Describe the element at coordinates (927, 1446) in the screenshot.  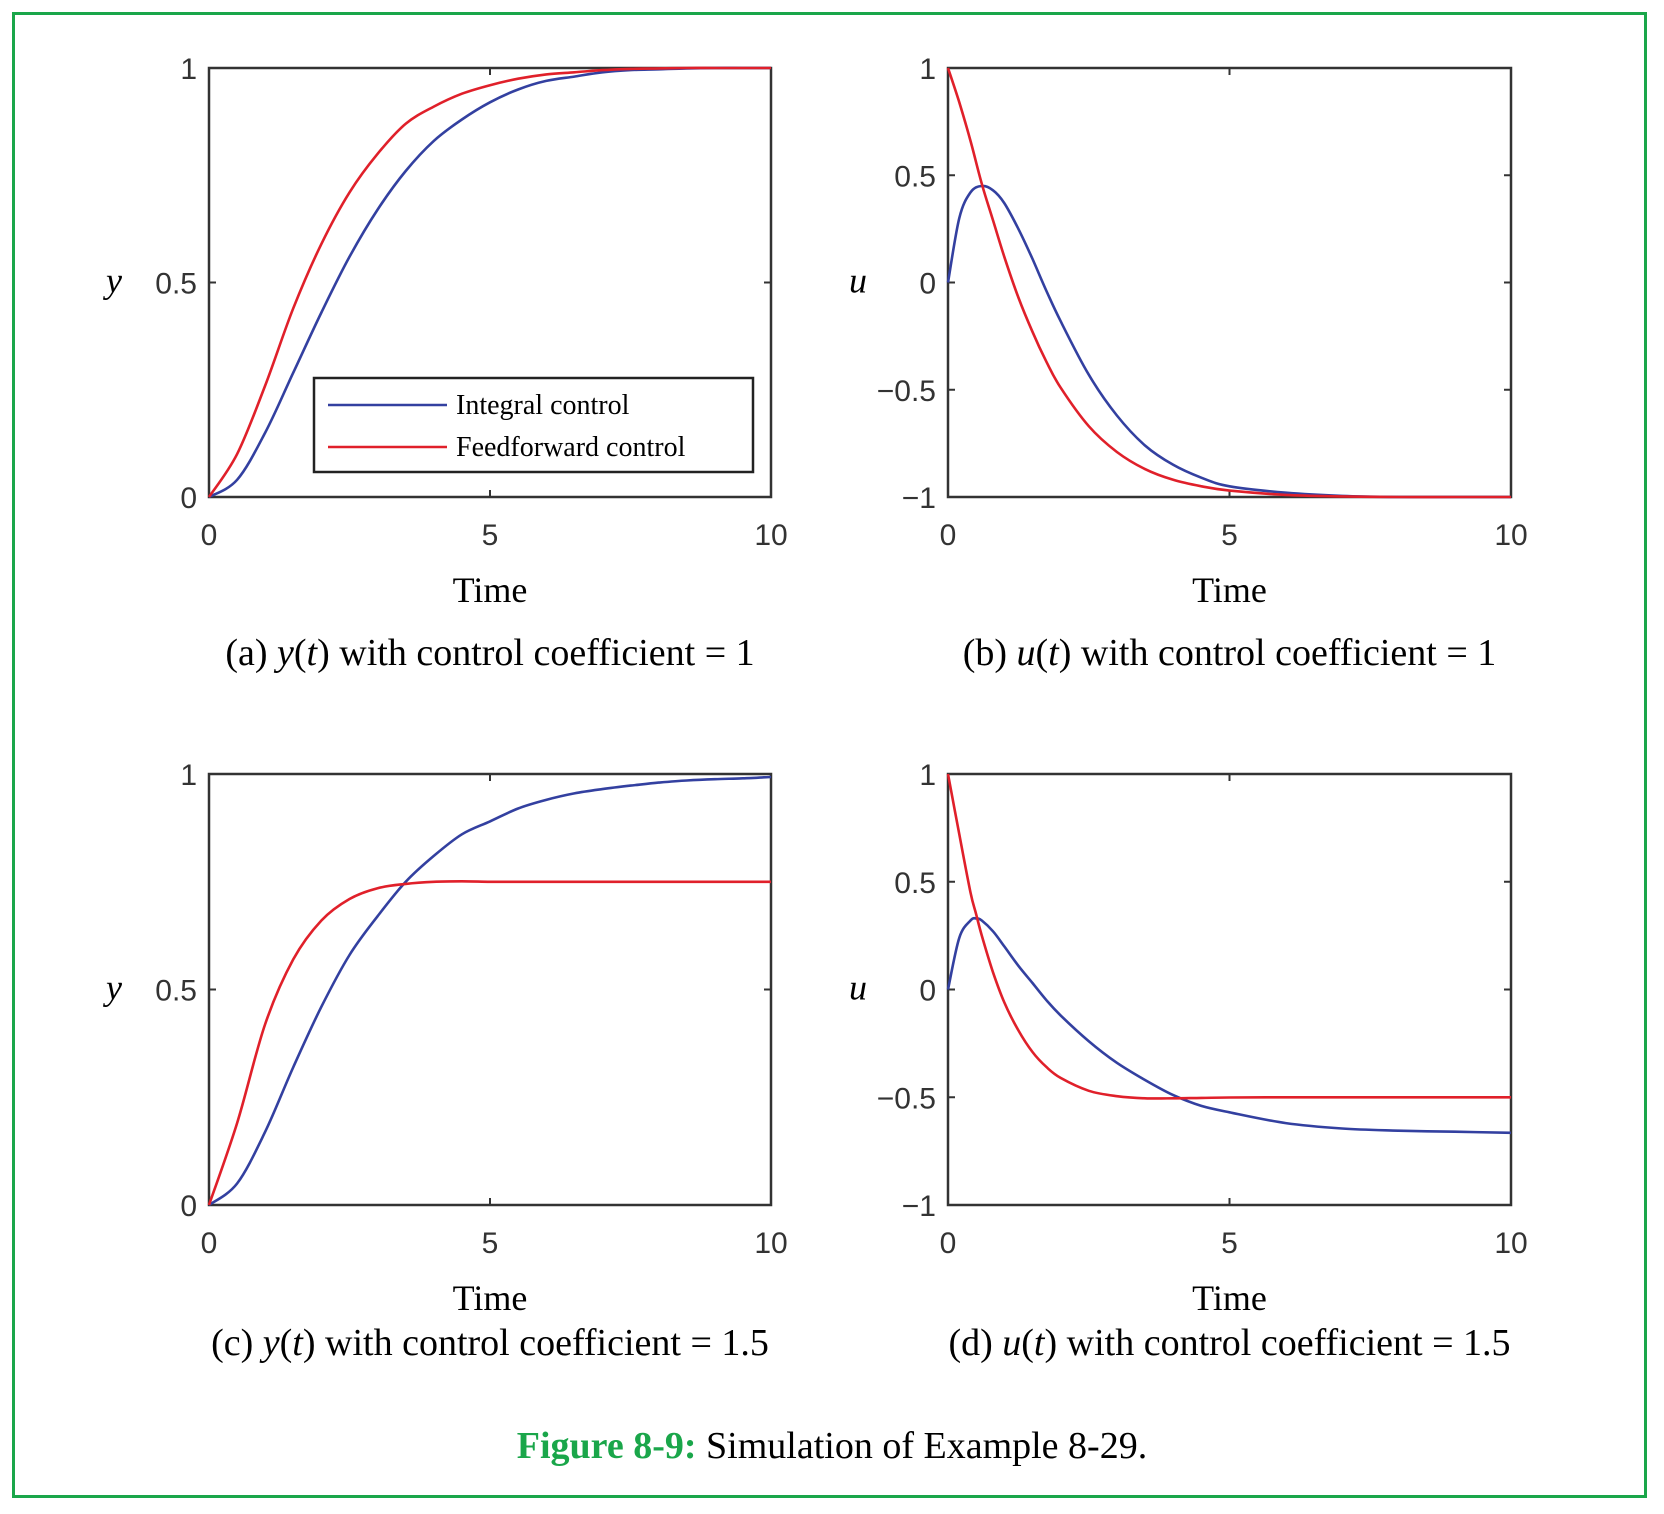
I see `figure-caption-text: Simulation of Example 8-29.` at that location.